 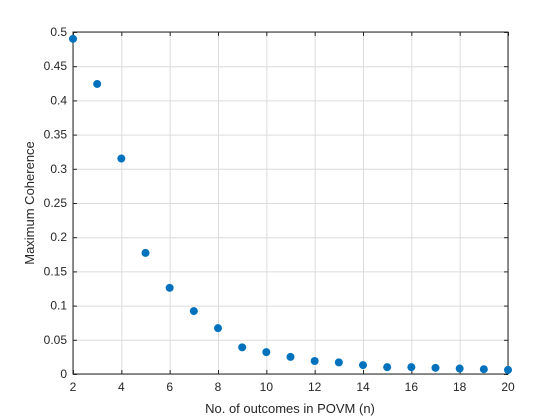 I want to click on y-tick-label: 0.3, so click(x=58, y=169).